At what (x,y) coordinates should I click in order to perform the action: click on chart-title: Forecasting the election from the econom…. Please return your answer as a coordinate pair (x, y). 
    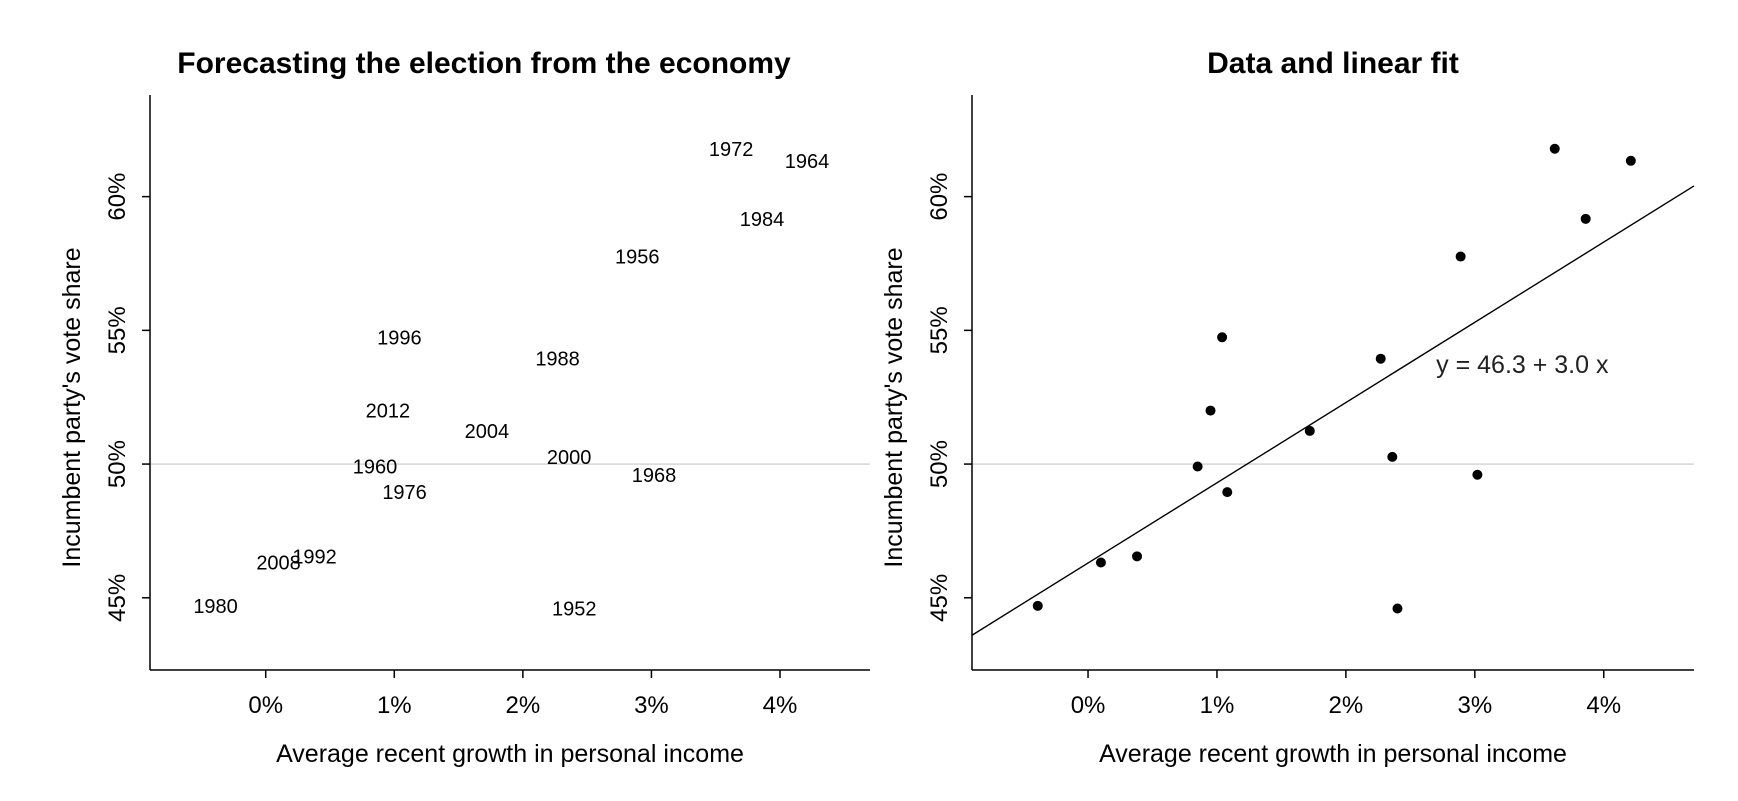
    Looking at the image, I should click on (484, 63).